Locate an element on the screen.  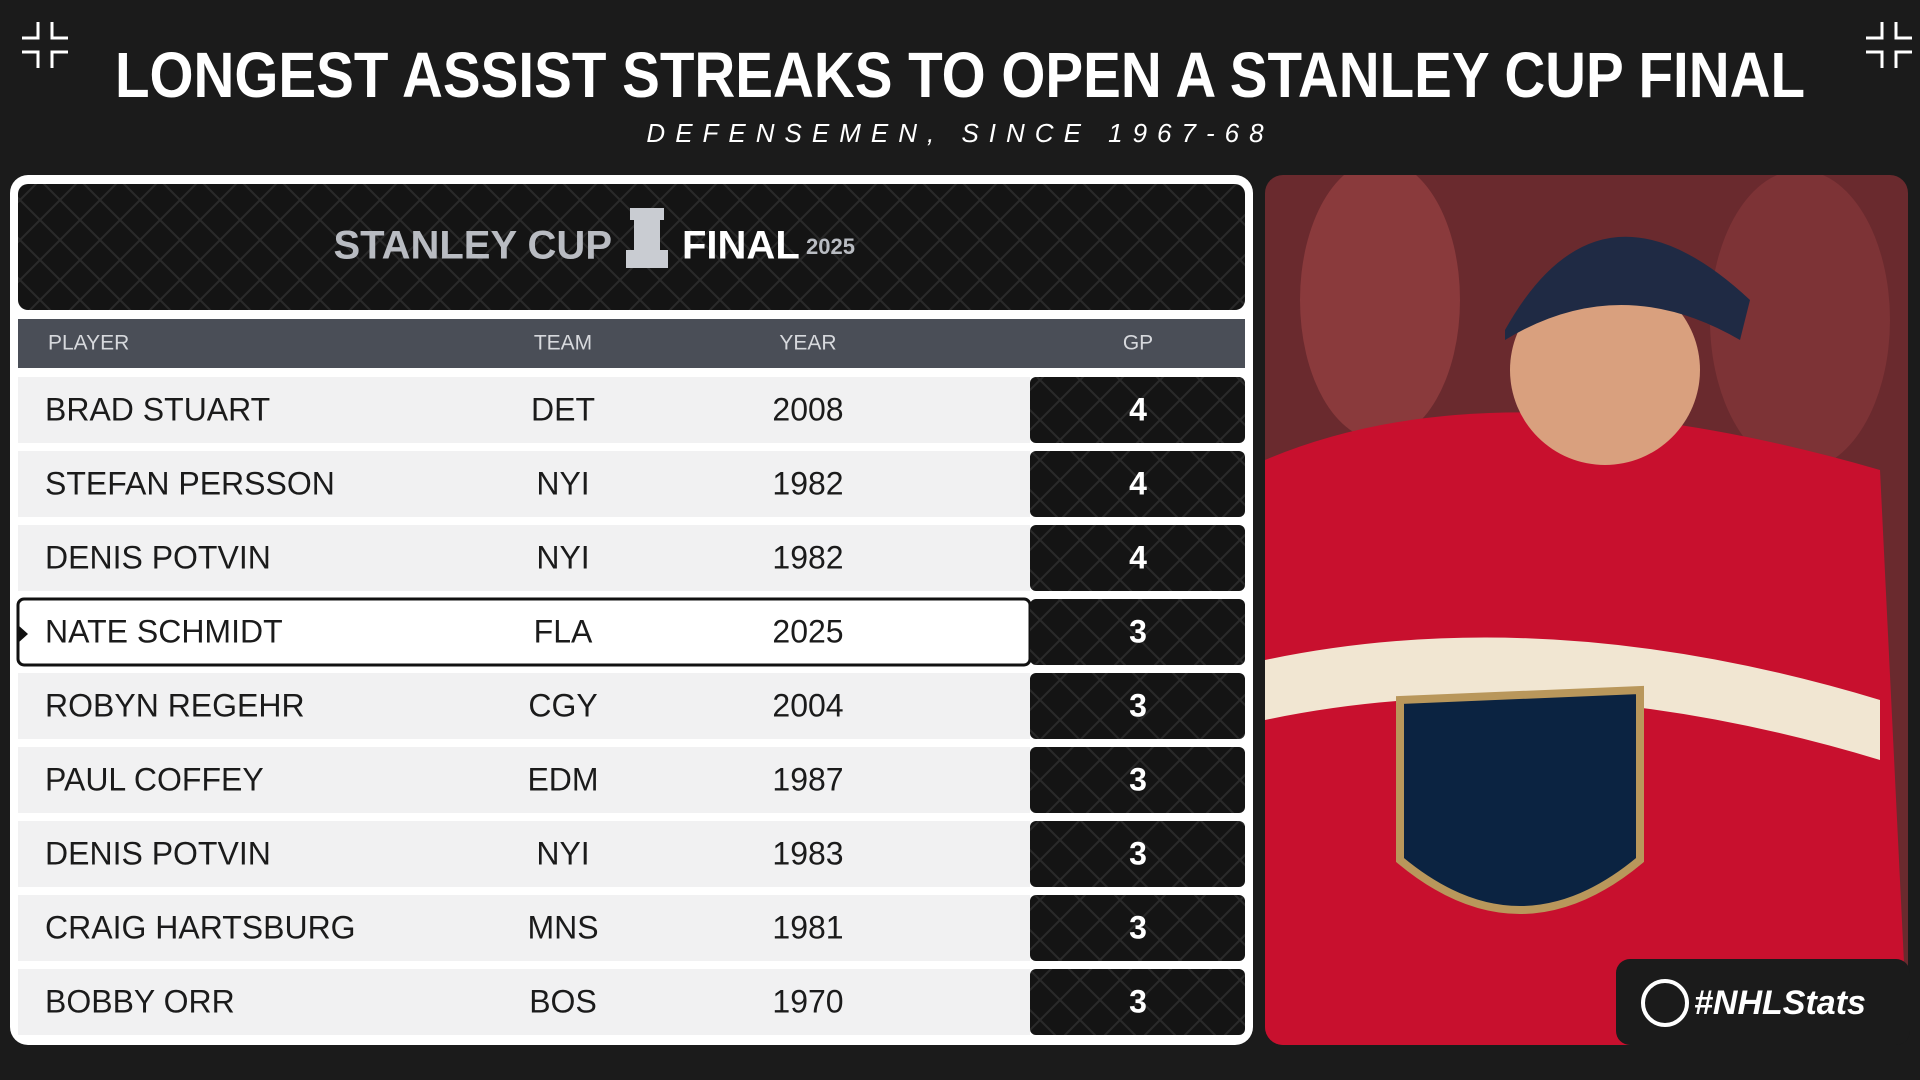
row-marker is located at coordinates (23, 634).